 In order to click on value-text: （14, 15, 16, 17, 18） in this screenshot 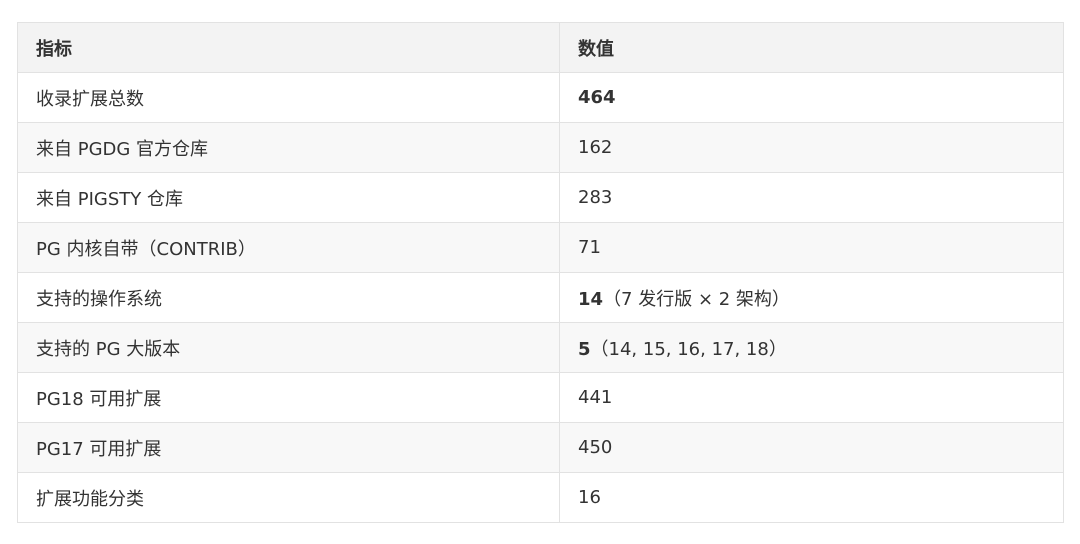, I will do `click(688, 349)`.